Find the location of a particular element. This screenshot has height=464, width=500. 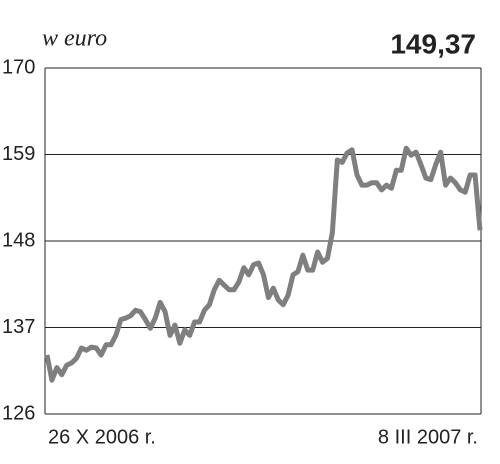

y-tick-label: 148 is located at coordinates (18, 240).